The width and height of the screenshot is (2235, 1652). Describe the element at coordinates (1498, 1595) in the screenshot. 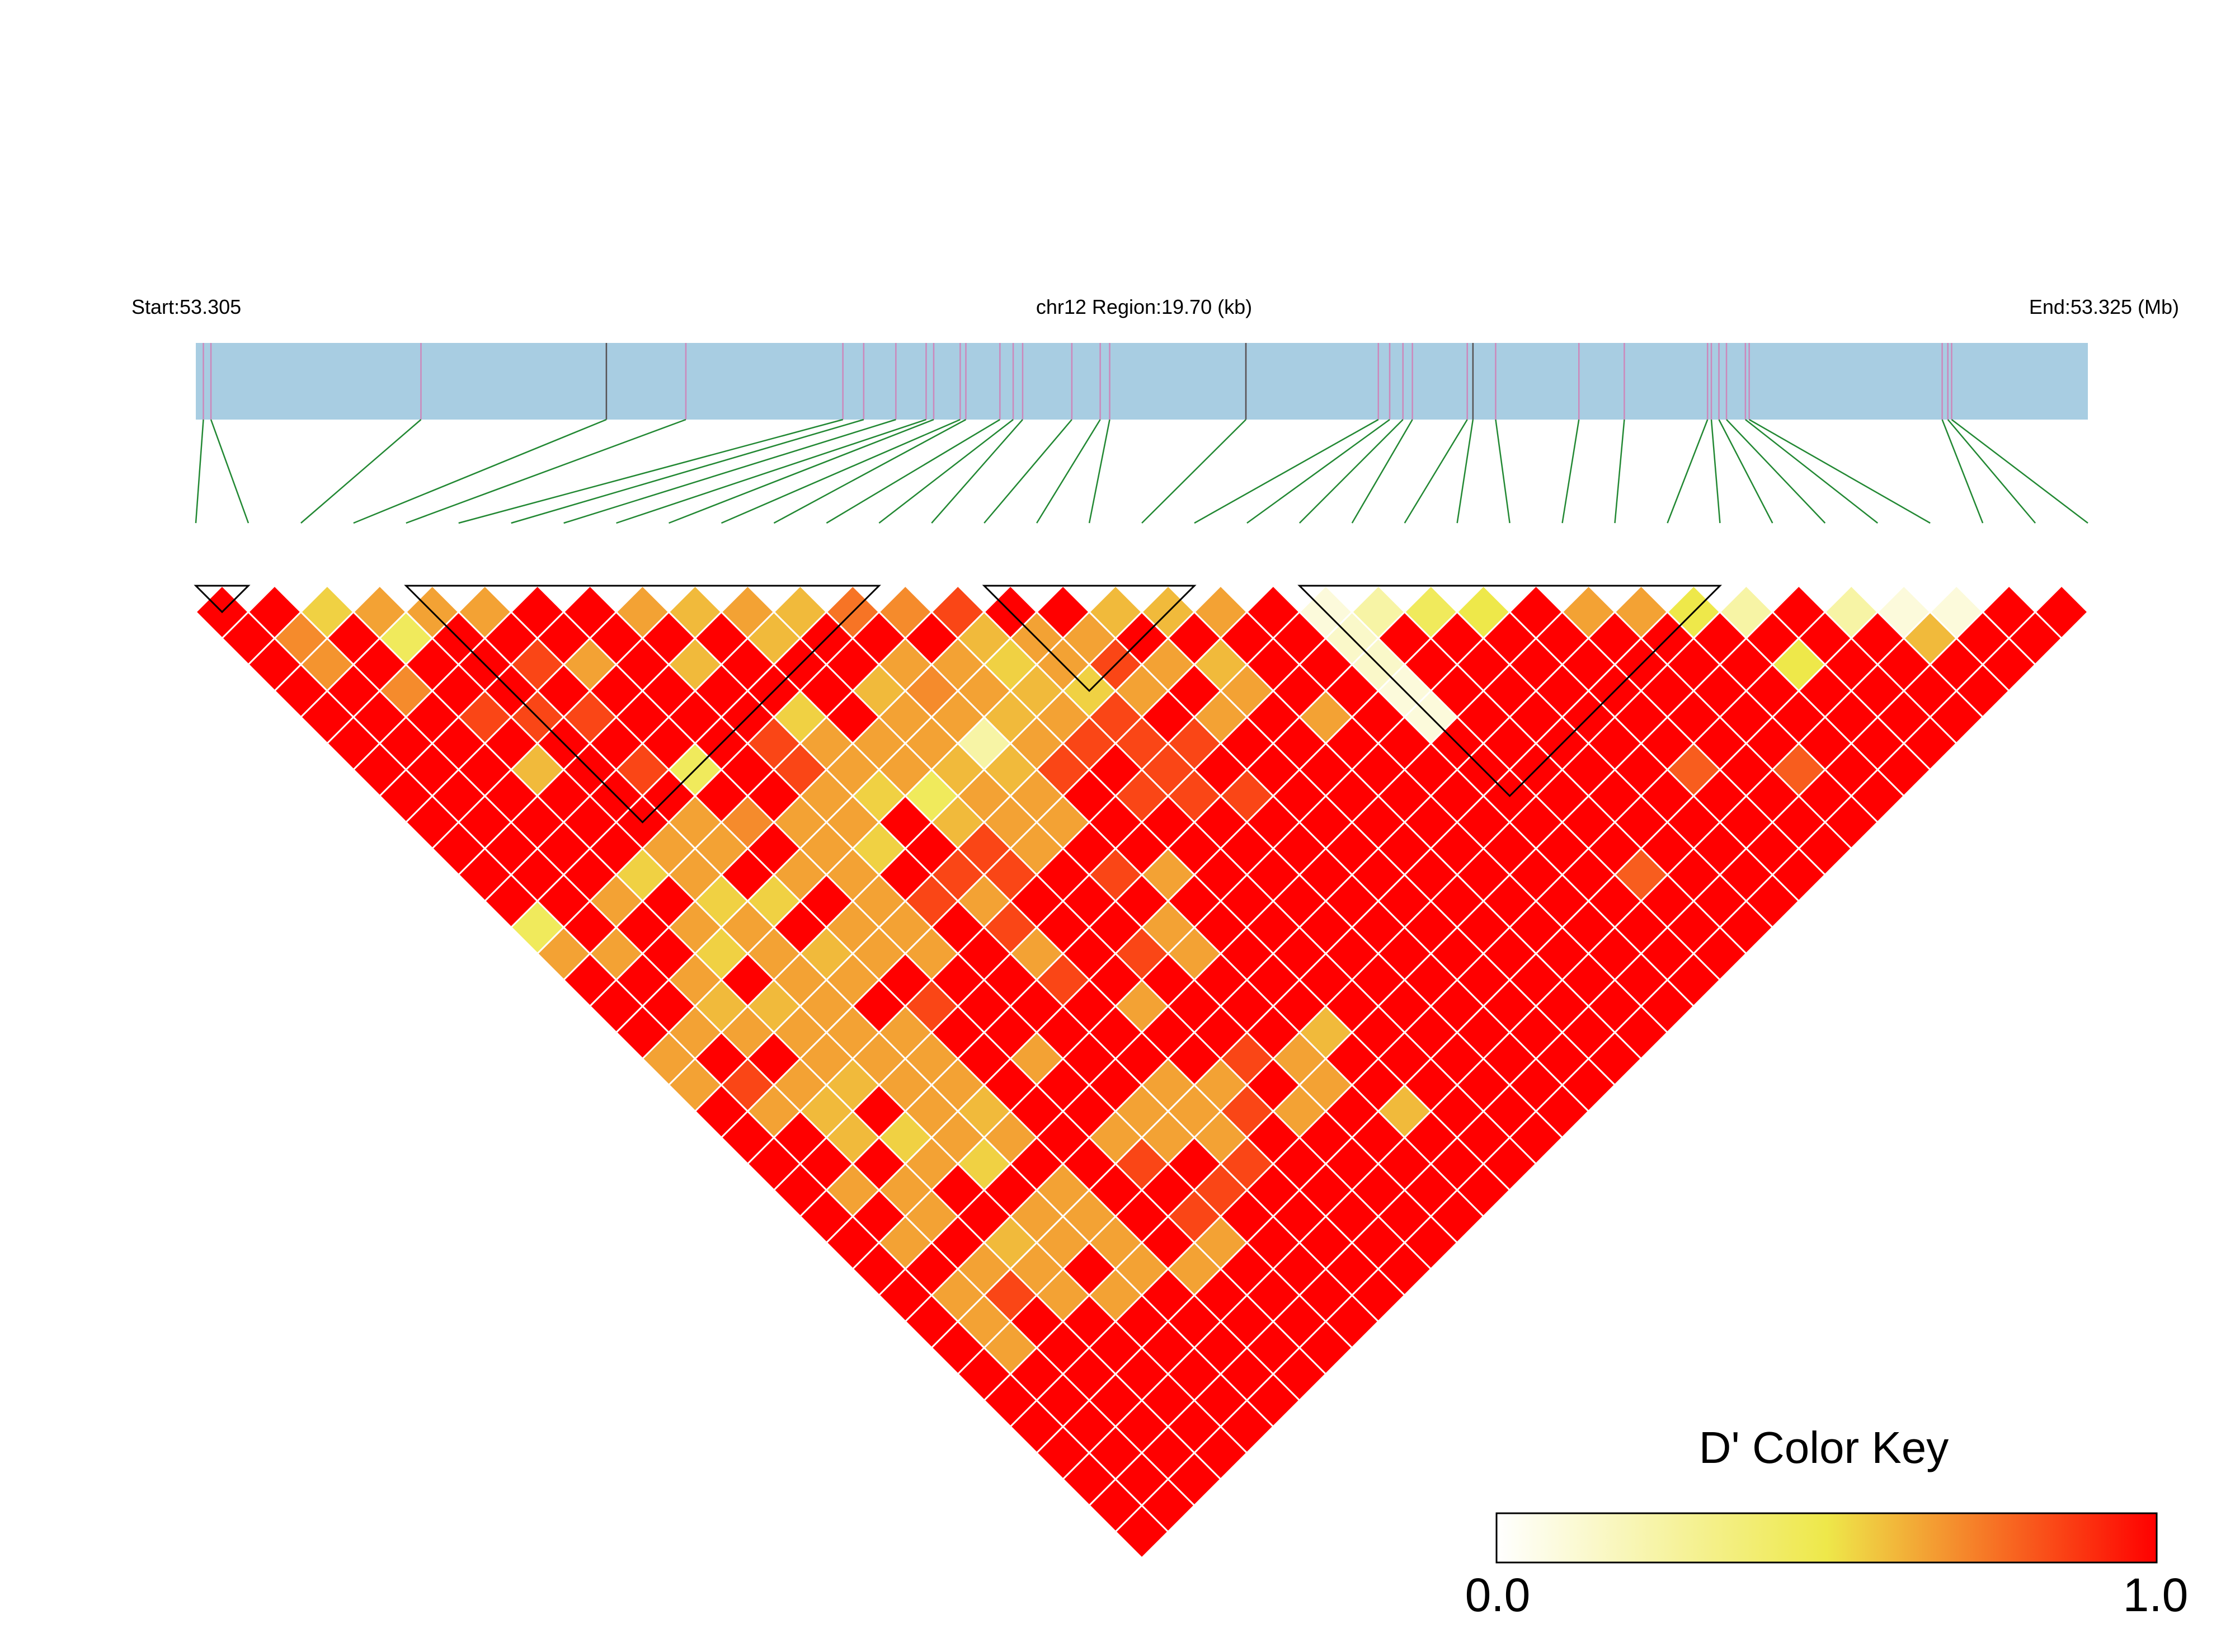

I see `color-key-min-label: 0.0` at that location.